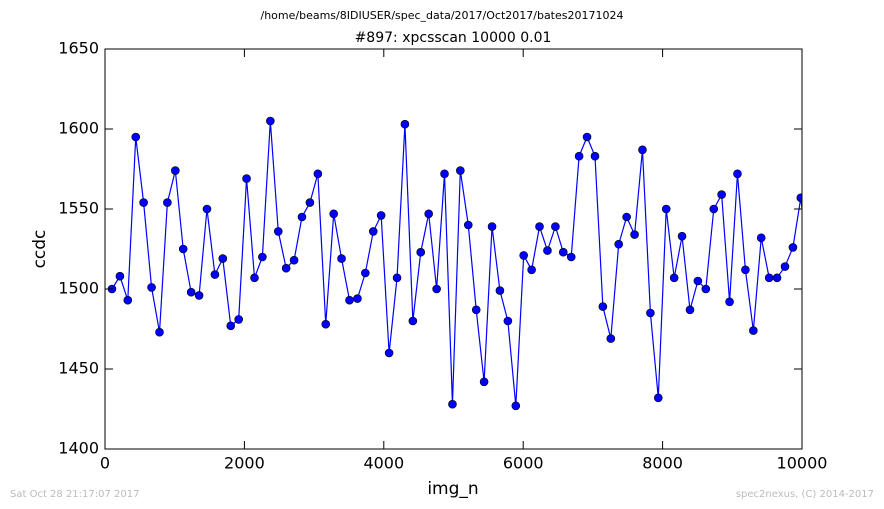 The width and height of the screenshot is (884, 509). Describe the element at coordinates (805, 494) in the screenshot. I see `footer-right: spec2nexus, (C) 2014-2017` at that location.